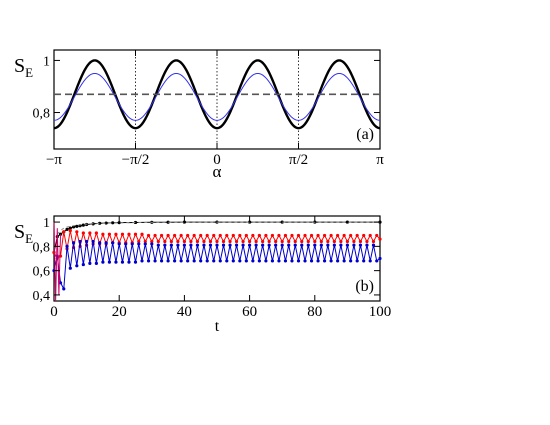  Describe the element at coordinates (42, 296) in the screenshot. I see `y-tick-label: 0,4` at that location.